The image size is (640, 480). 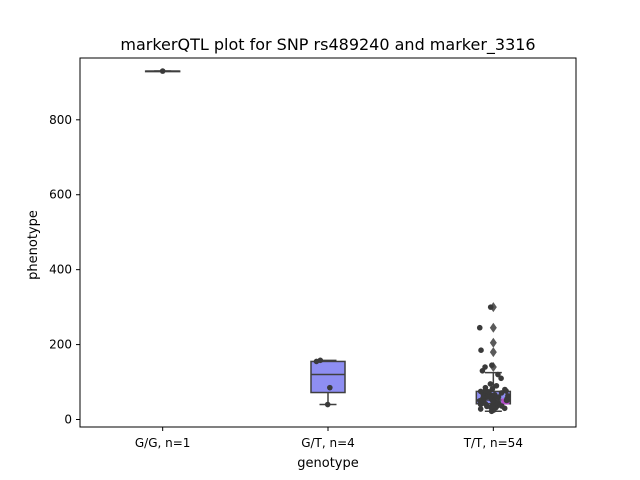 I want to click on y-axis-label: phenotype, so click(x=33, y=245).